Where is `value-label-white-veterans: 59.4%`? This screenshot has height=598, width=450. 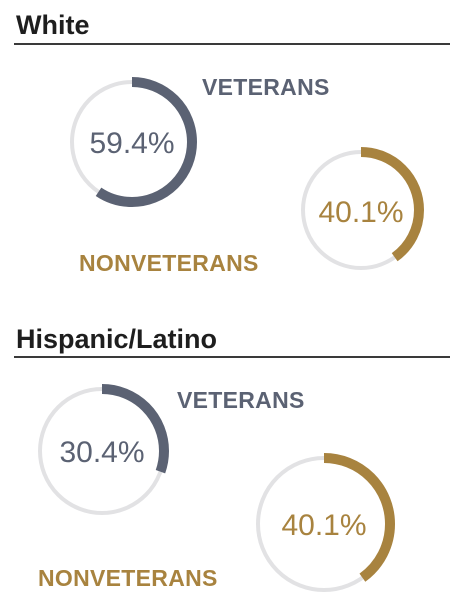
value-label-white-veterans: 59.4% is located at coordinates (131, 143).